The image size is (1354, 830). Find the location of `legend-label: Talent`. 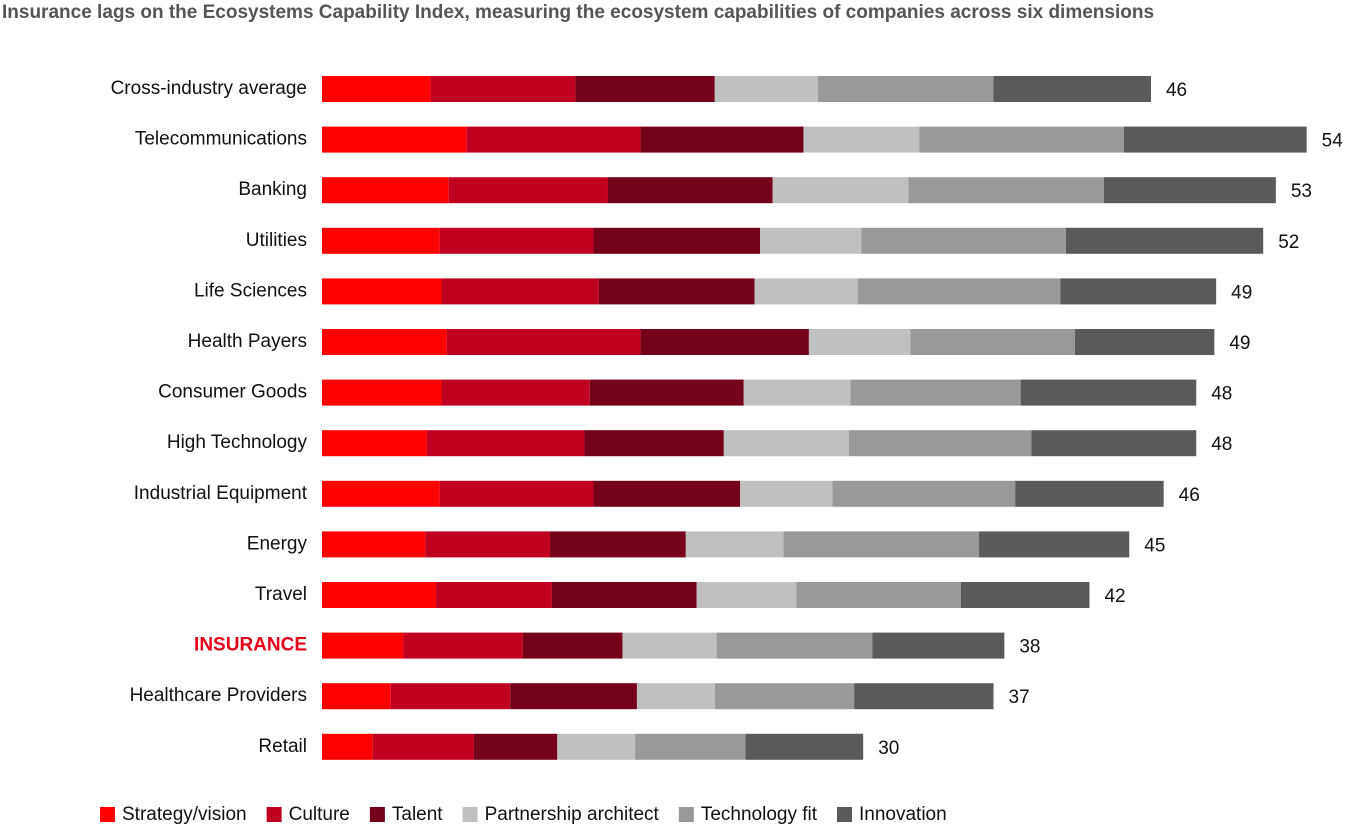

legend-label: Talent is located at coordinates (417, 814).